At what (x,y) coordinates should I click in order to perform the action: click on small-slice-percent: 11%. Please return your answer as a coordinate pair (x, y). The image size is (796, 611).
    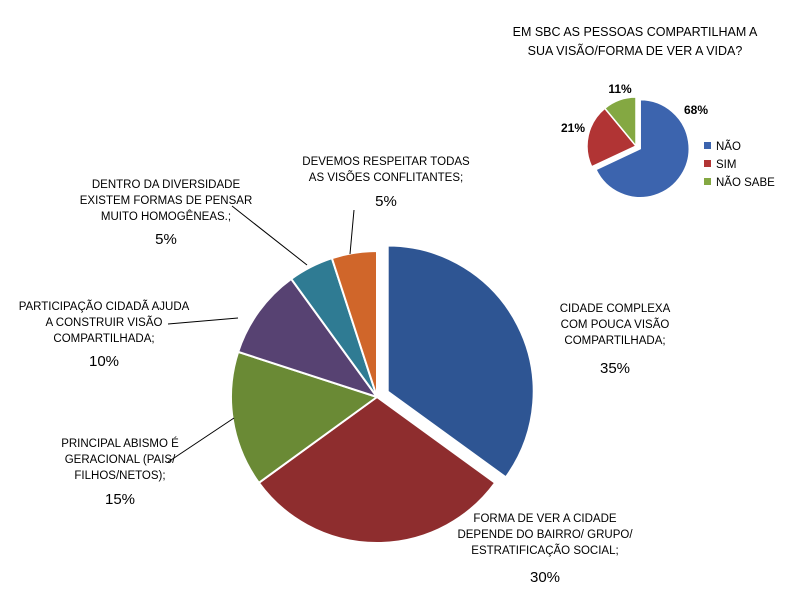
    Looking at the image, I should click on (620, 89).